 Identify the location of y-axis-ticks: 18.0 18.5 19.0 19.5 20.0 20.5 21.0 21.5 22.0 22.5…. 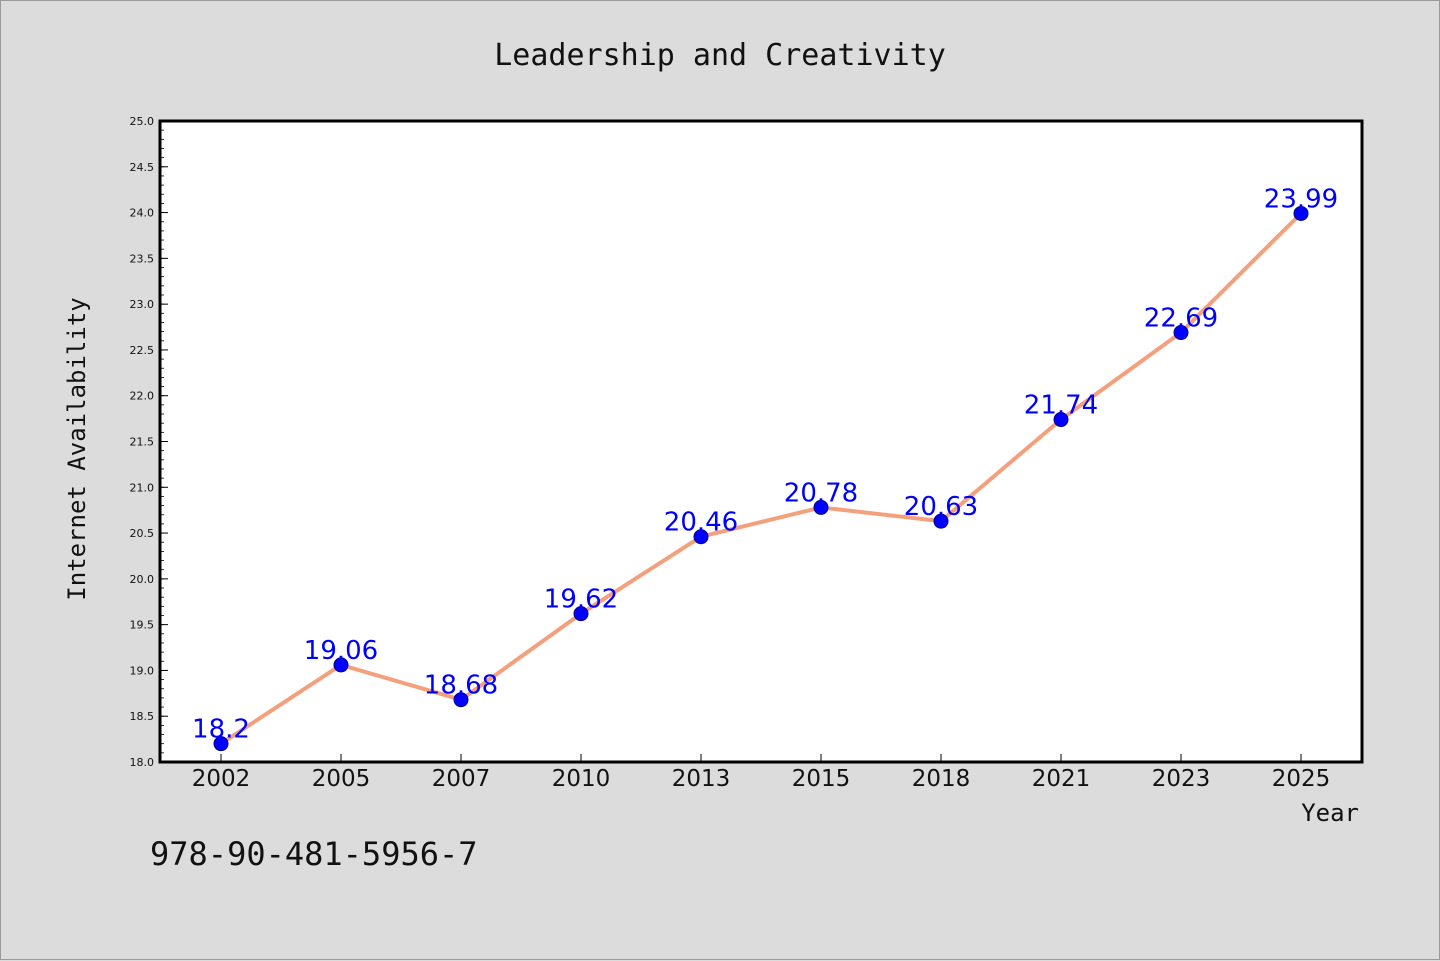
(149, 442).